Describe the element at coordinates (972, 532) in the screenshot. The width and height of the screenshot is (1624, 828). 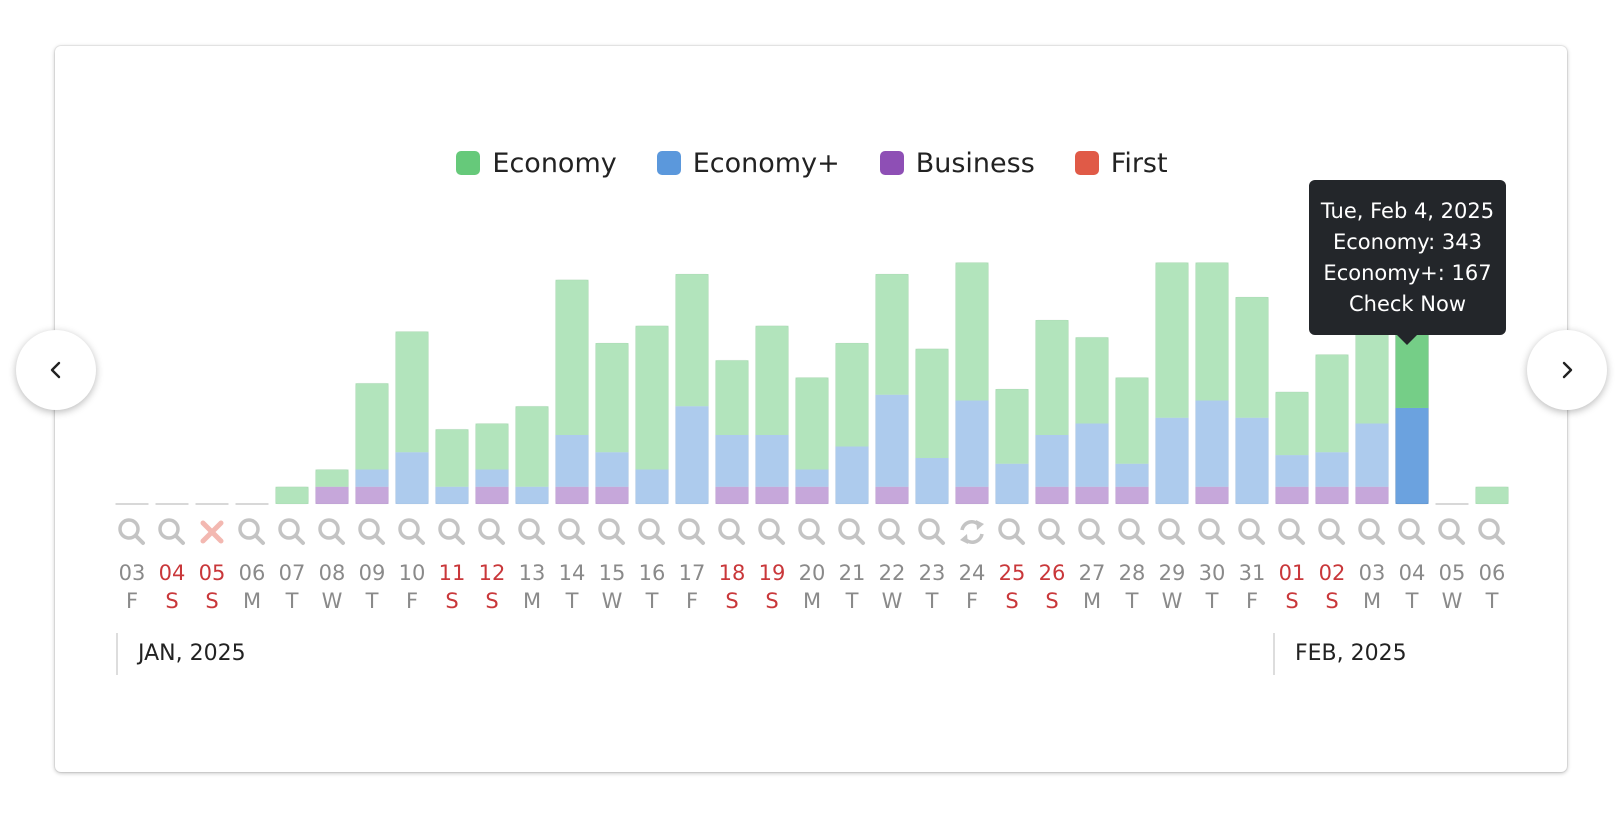
I see `refresh-icon` at that location.